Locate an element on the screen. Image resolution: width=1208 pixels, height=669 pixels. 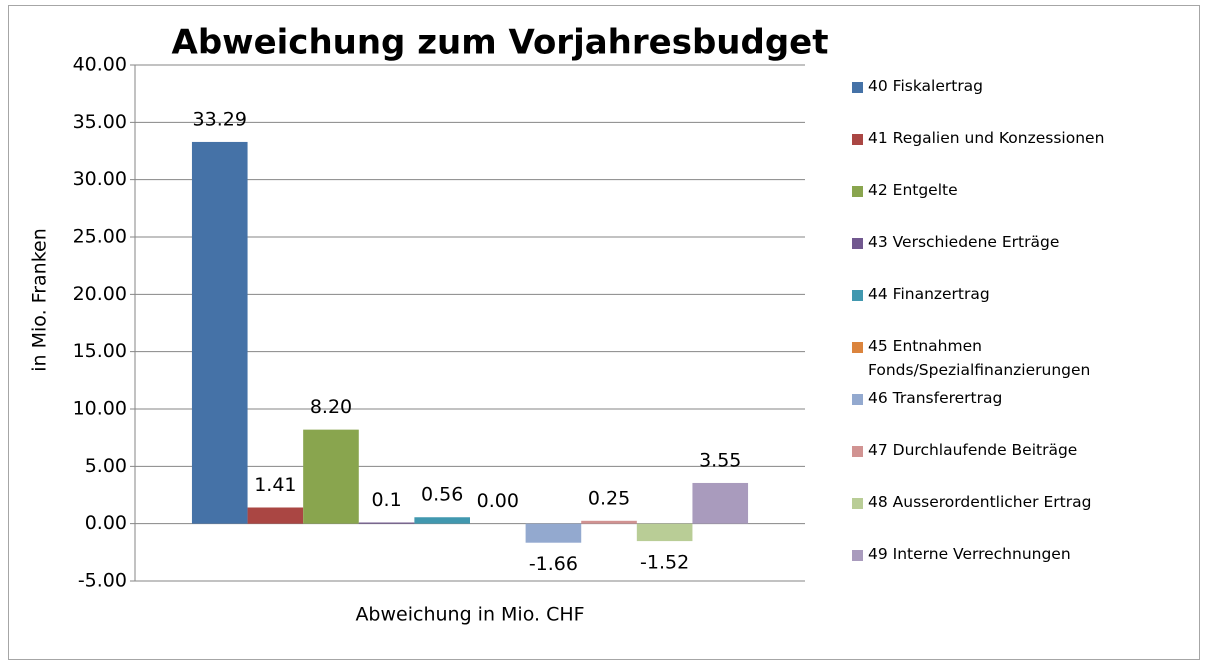
legend-item: 46 Transferertrag is located at coordinates (1002, 415).